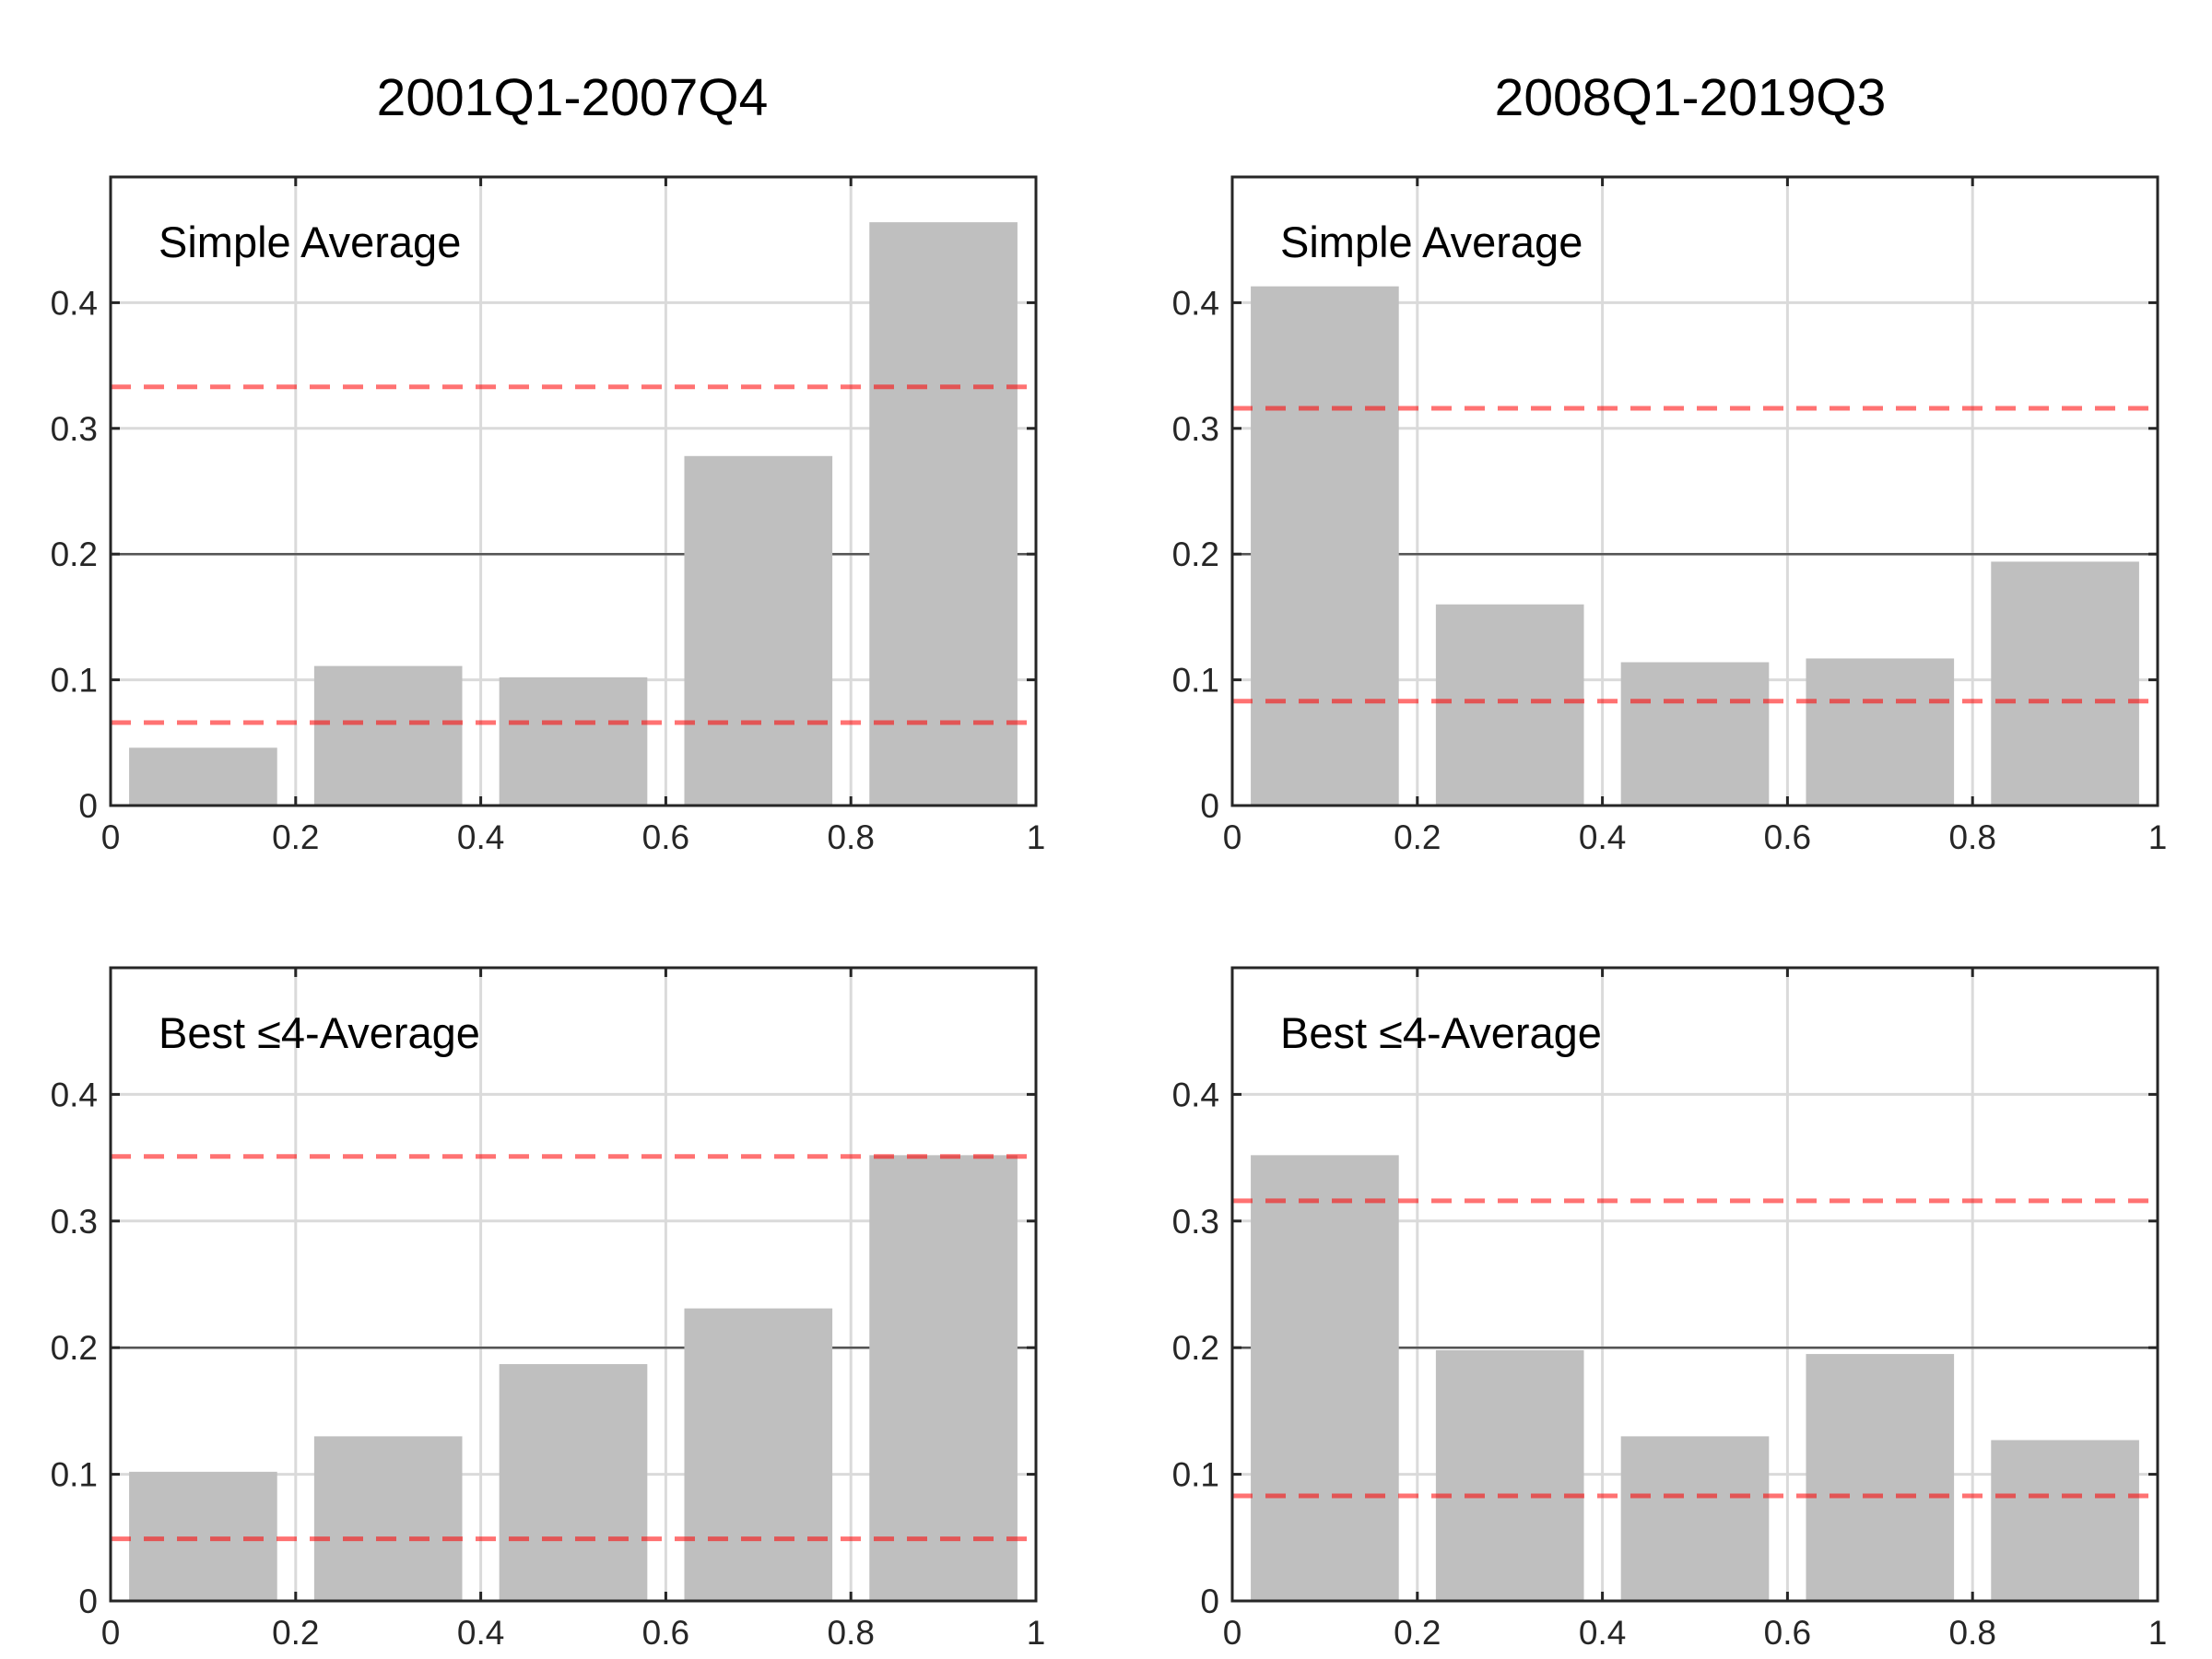  Describe the element at coordinates (1691, 97) in the screenshot. I see `column-title-right: 2008Q1-2019Q3` at that location.